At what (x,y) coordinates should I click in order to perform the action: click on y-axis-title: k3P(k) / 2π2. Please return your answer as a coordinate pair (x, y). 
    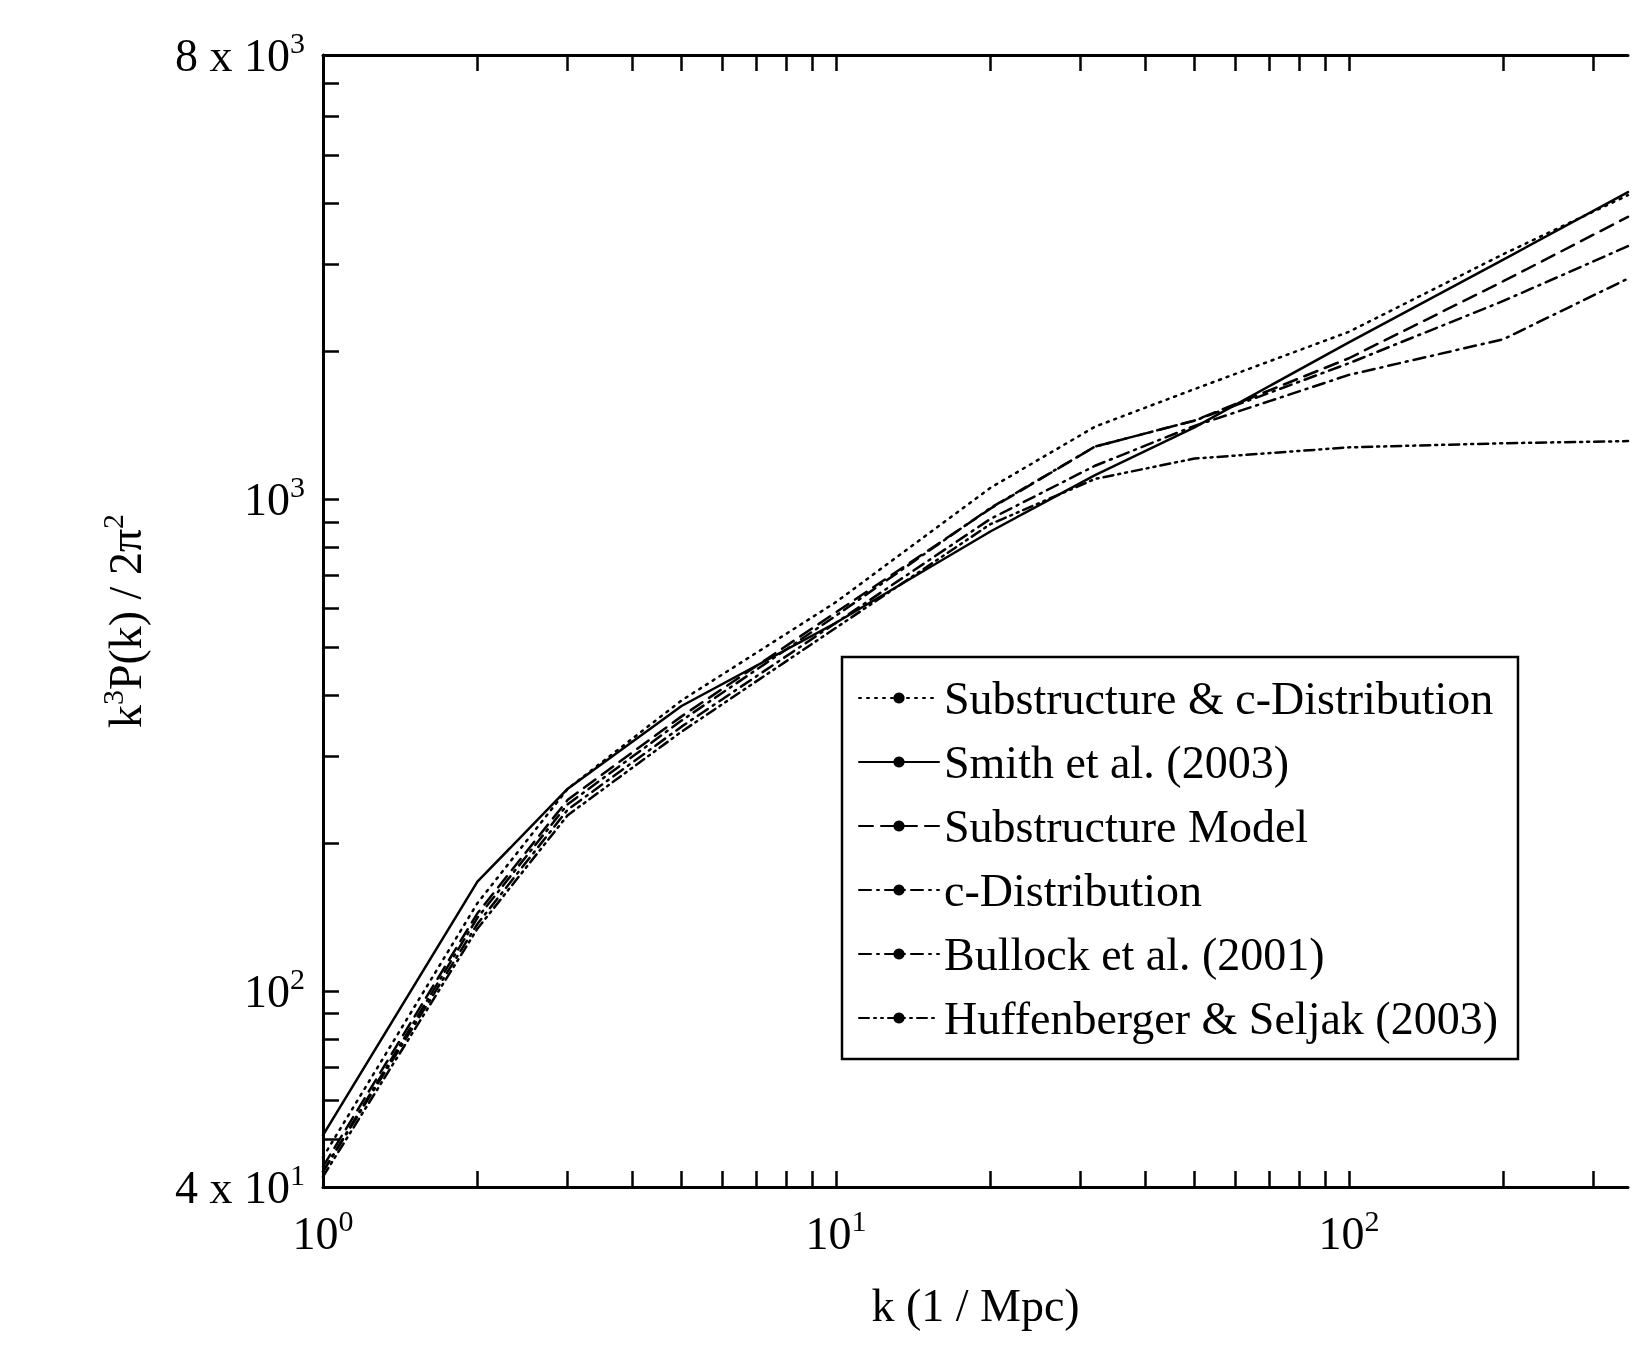
    Looking at the image, I should click on (123, 621).